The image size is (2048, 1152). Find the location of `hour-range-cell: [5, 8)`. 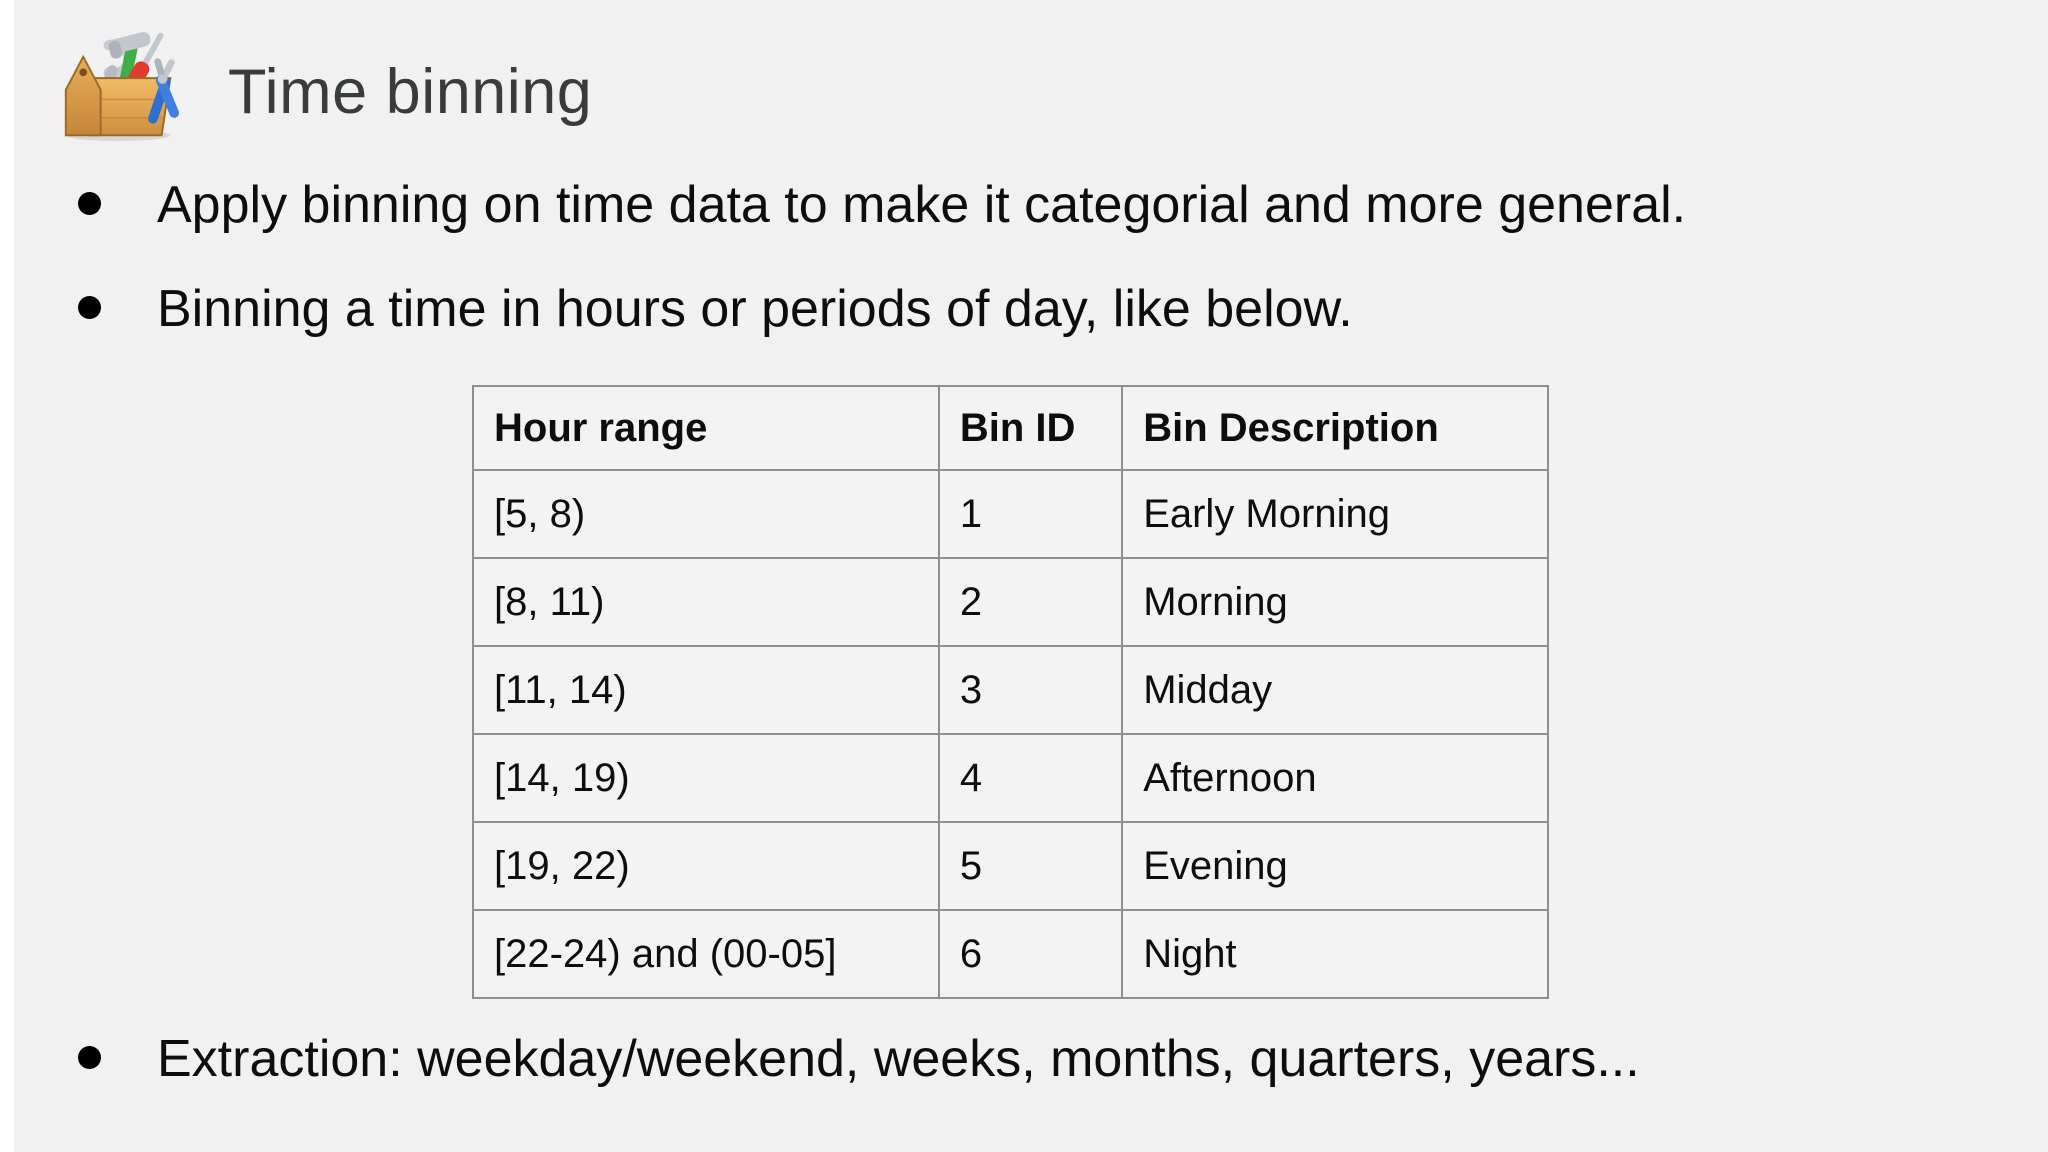

hour-range-cell: [5, 8) is located at coordinates (706, 514).